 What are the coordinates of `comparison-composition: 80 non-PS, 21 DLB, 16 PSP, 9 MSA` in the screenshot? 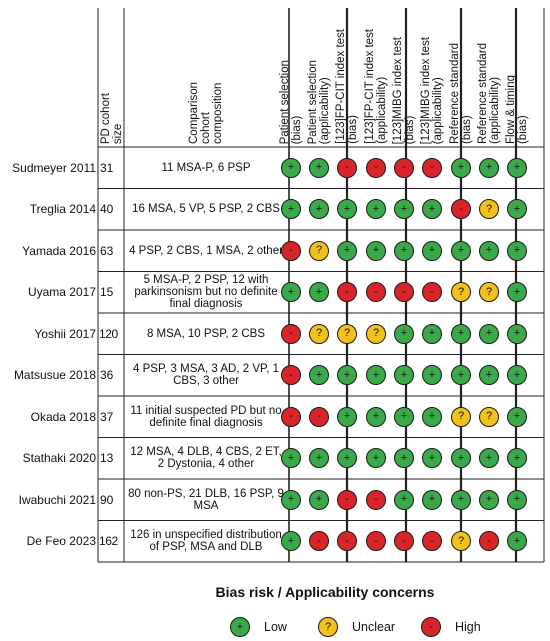 It's located at (206, 499).